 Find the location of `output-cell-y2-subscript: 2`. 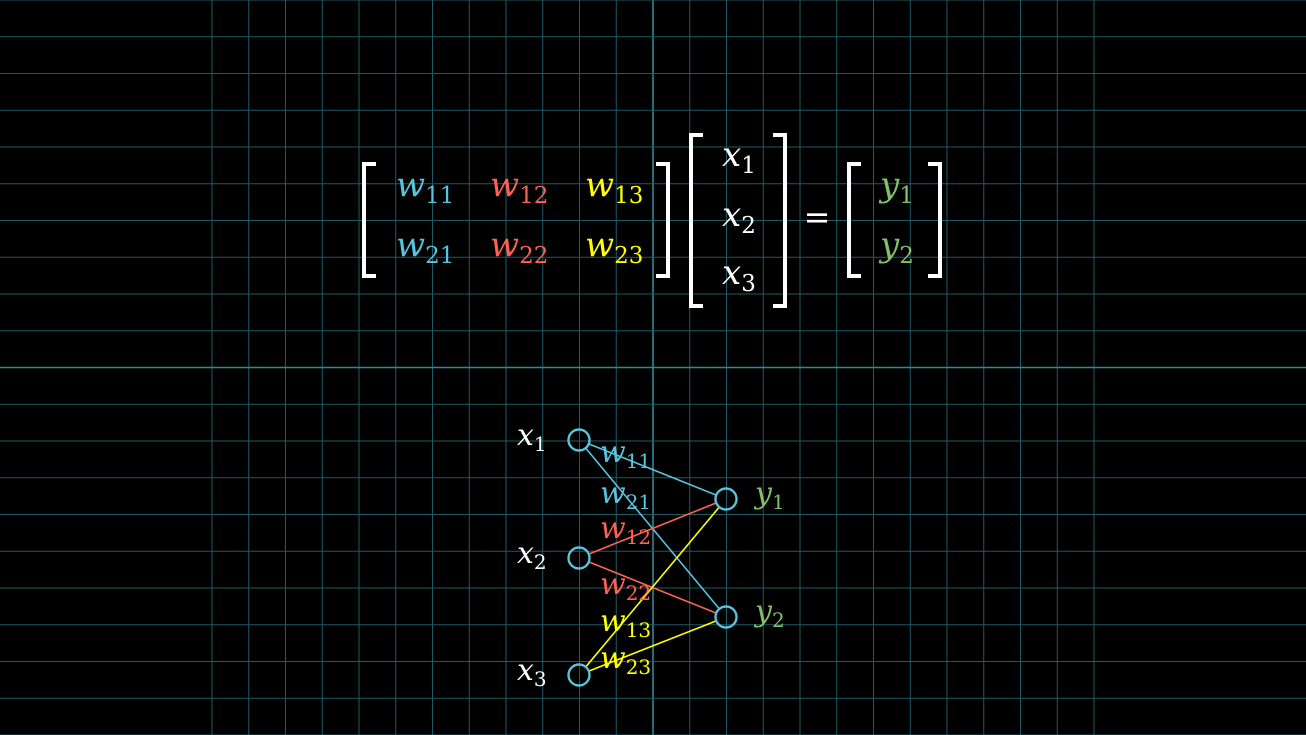

output-cell-y2-subscript: 2 is located at coordinates (906, 256).